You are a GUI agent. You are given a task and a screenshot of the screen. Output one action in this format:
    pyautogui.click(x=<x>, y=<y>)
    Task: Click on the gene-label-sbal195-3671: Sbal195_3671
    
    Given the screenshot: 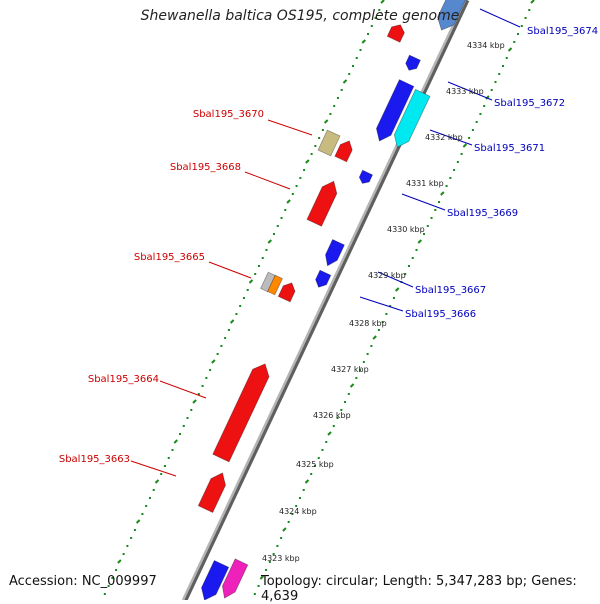 What is the action you would take?
    pyautogui.click(x=509, y=148)
    